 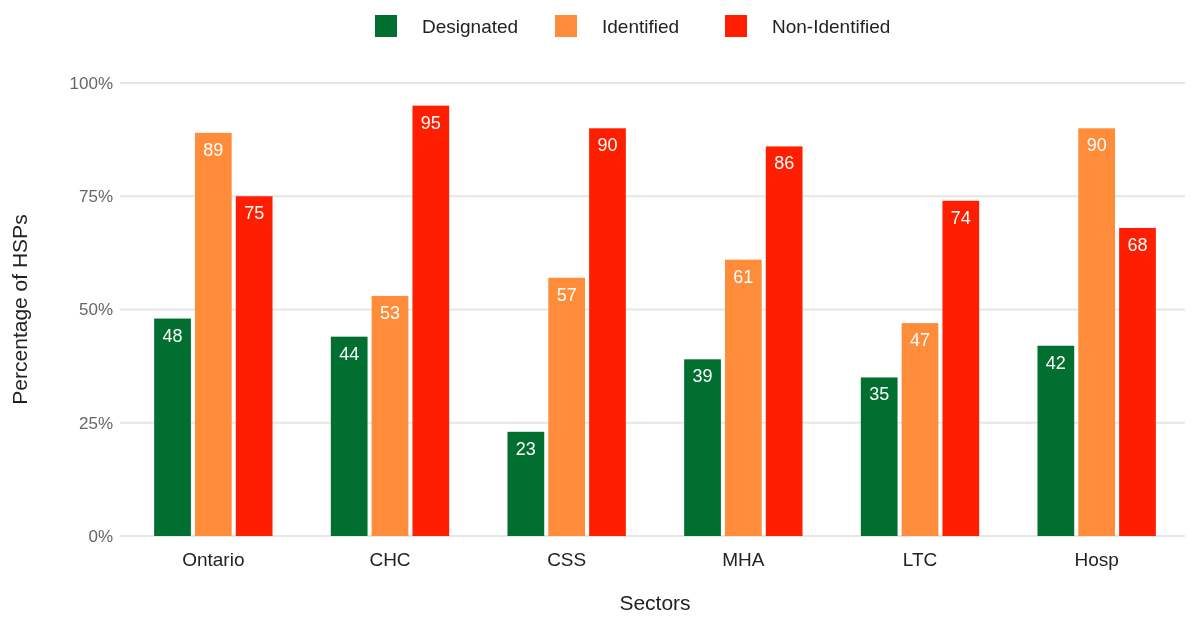 I want to click on x-tick-label: MHA, so click(x=743, y=559).